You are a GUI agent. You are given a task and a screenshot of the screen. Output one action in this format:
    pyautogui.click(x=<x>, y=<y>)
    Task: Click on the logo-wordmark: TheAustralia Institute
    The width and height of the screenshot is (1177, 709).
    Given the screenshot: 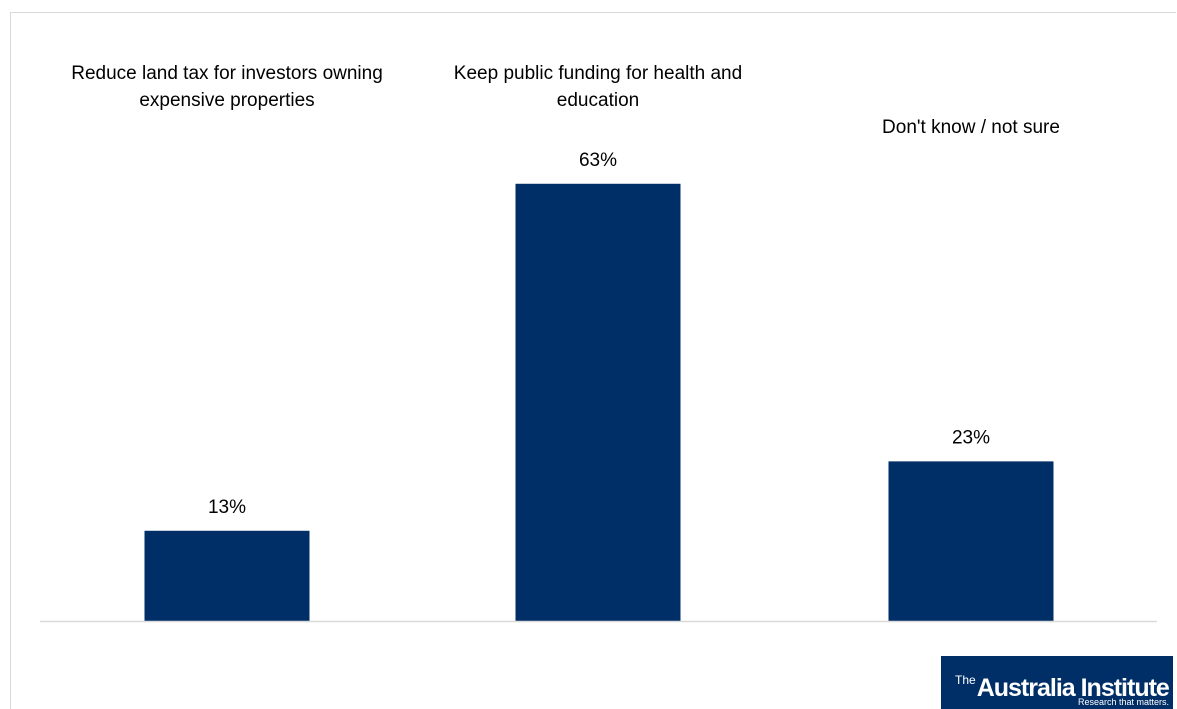 What is the action you would take?
    pyautogui.click(x=1062, y=684)
    